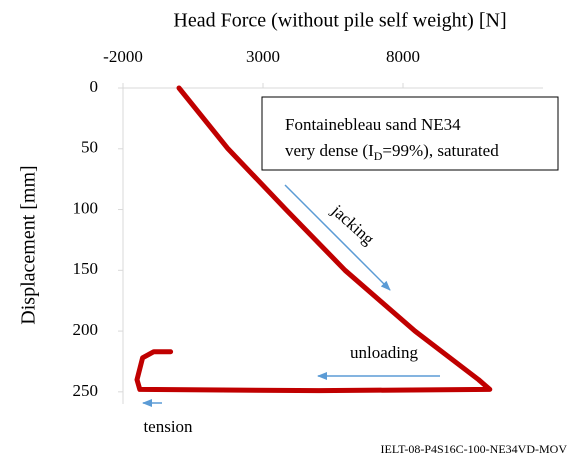 The height and width of the screenshot is (462, 577). I want to click on note-box, so click(410, 133).